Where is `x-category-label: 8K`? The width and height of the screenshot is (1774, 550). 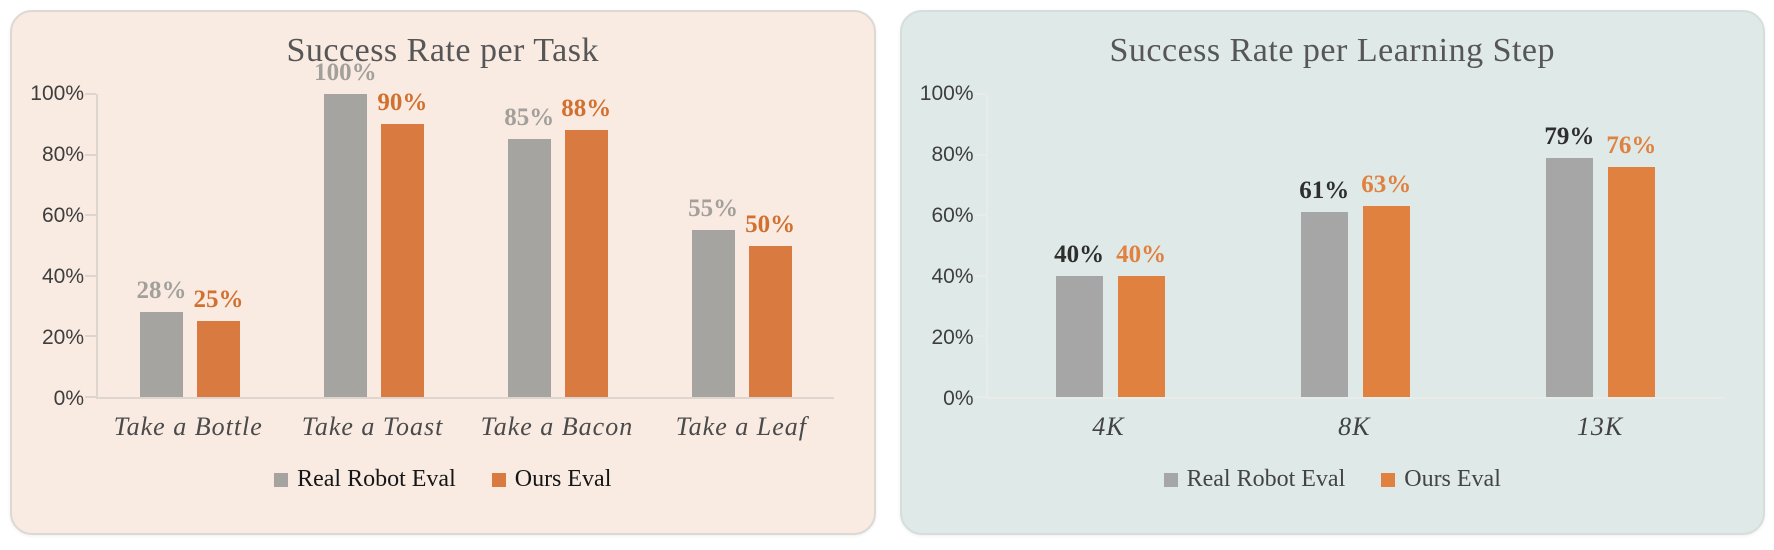 x-category-label: 8K is located at coordinates (1354, 426).